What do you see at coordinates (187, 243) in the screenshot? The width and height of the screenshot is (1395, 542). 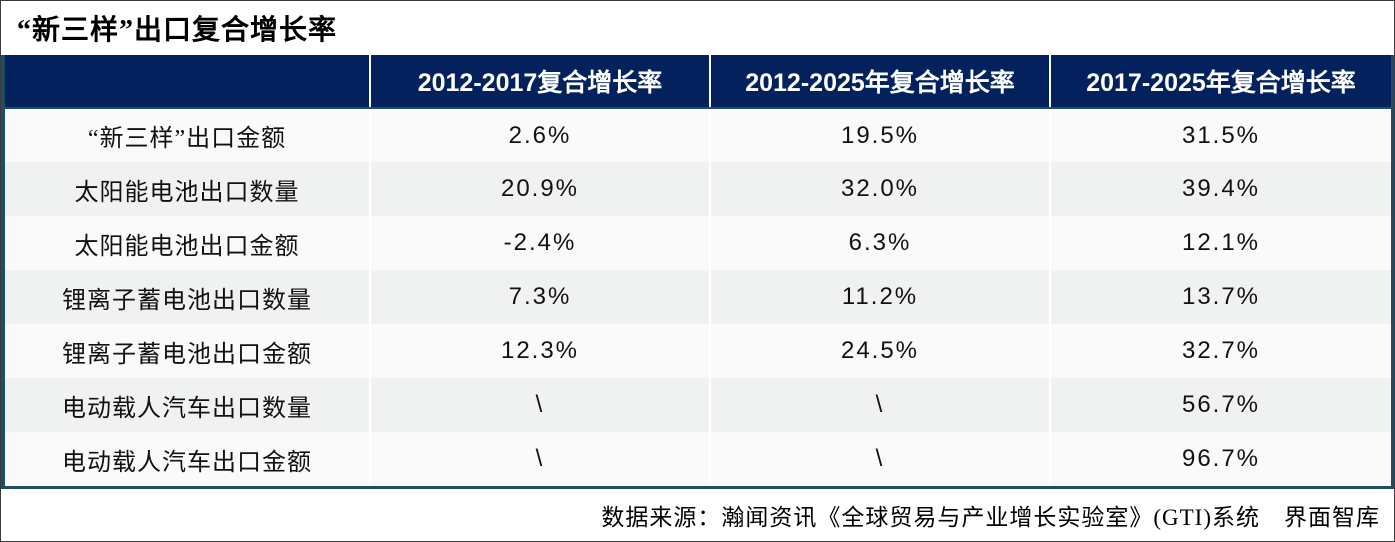 I see `row-label: 太阳能电池出口金额` at bounding box center [187, 243].